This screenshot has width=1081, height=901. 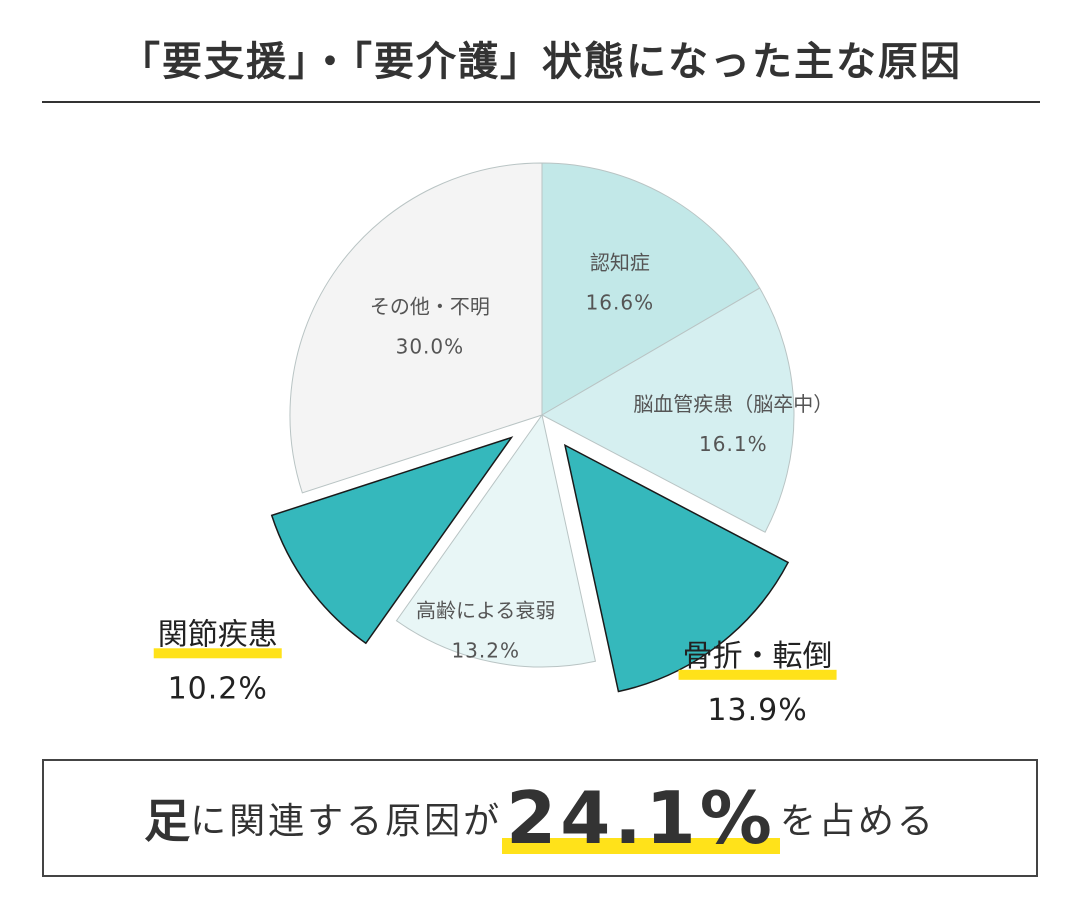 What do you see at coordinates (757, 683) in the screenshot?
I see `slice-label-fracture-fall: 骨折・転倒 13.9%` at bounding box center [757, 683].